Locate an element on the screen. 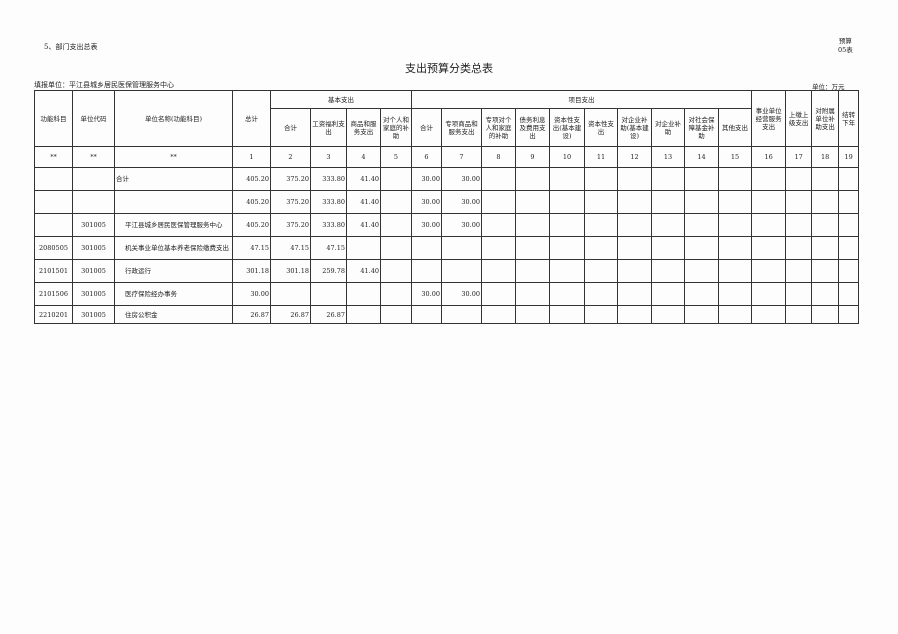  column-index: 5 is located at coordinates (396, 157).